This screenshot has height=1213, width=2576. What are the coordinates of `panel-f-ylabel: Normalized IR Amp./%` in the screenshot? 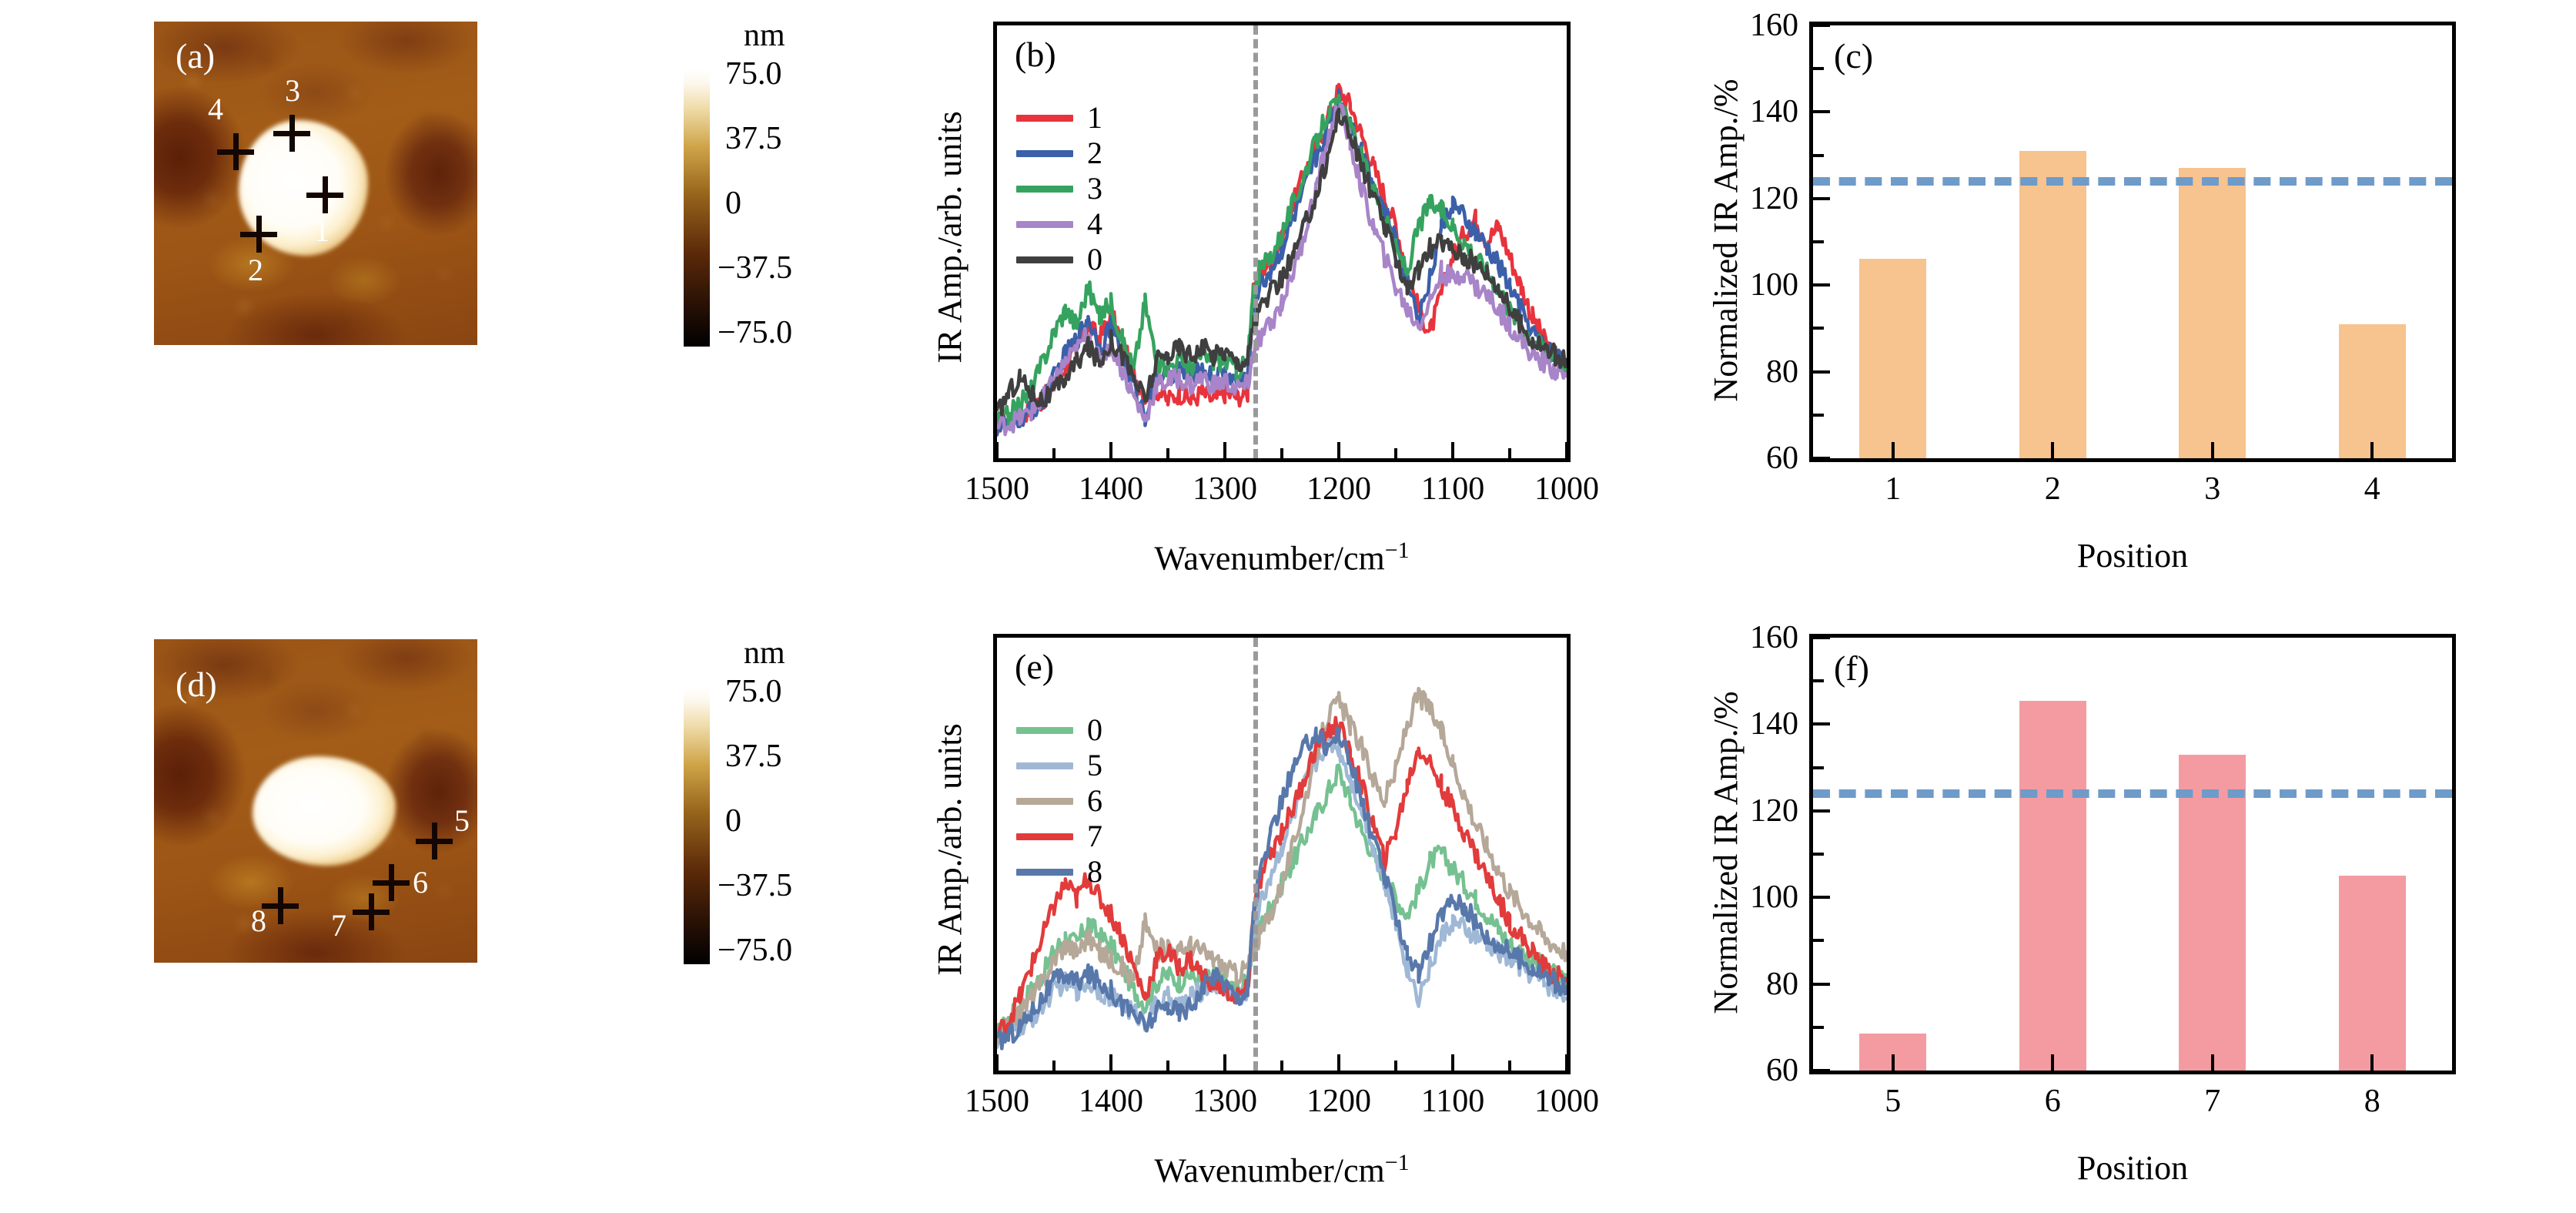 It's located at (1726, 852).